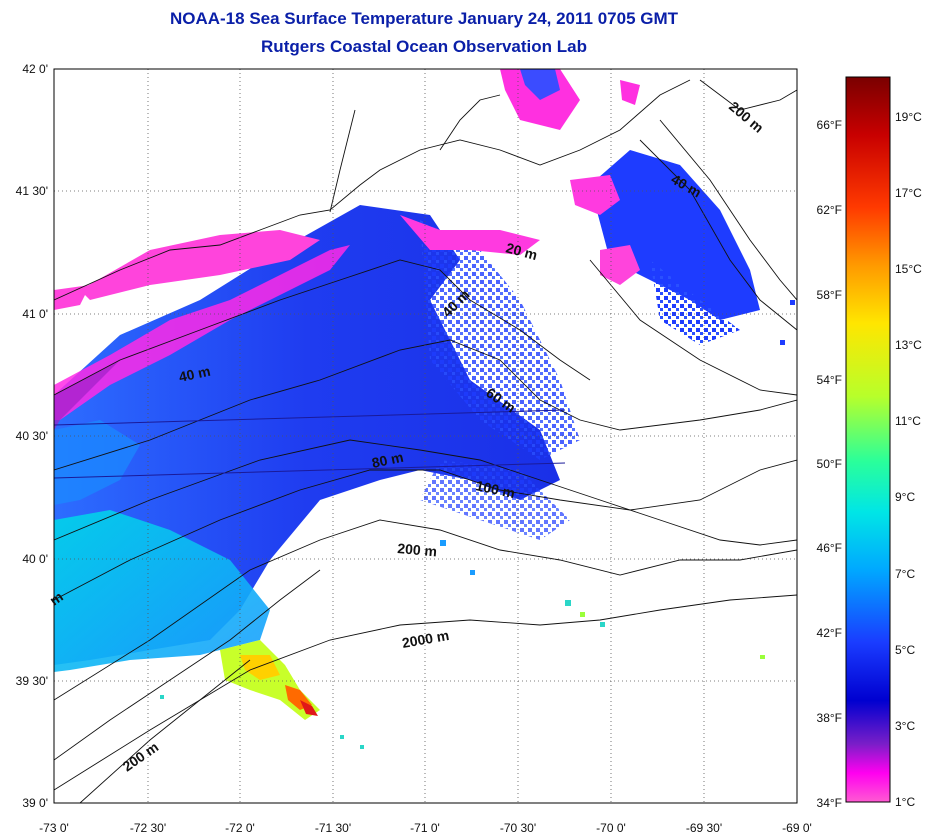 Image resolution: width=928 pixels, height=840 pixels. I want to click on f-label: 42°F, so click(829, 633).